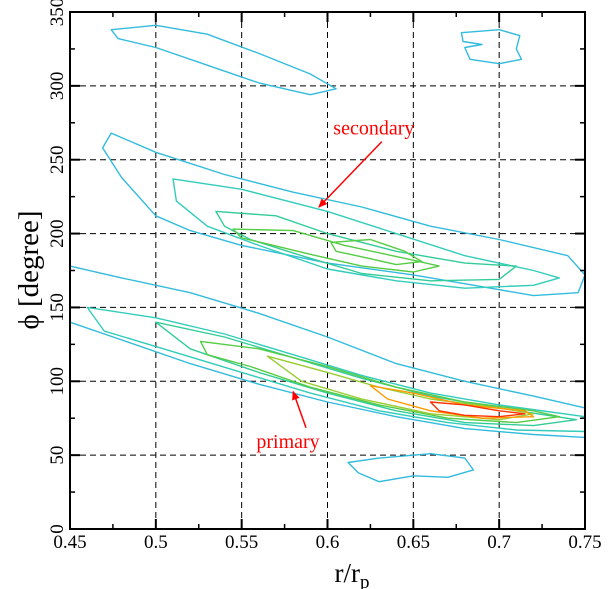  What do you see at coordinates (57, 86) in the screenshot?
I see `y-tick-label: 300` at bounding box center [57, 86].